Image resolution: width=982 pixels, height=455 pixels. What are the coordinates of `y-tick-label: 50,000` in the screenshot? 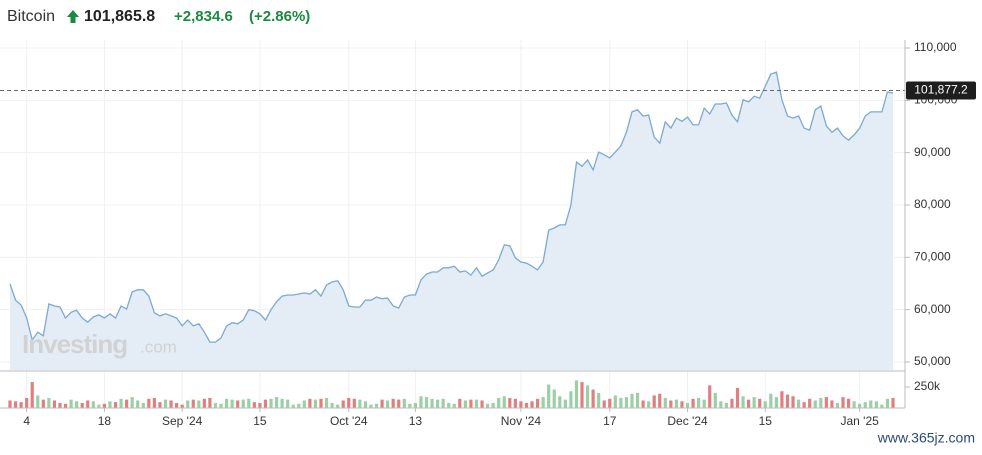 It's located at (932, 361).